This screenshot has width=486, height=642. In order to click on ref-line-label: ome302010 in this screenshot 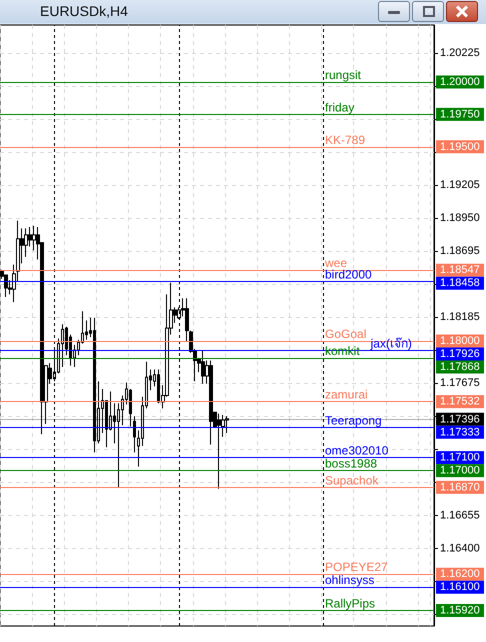, I will do `click(357, 451)`.